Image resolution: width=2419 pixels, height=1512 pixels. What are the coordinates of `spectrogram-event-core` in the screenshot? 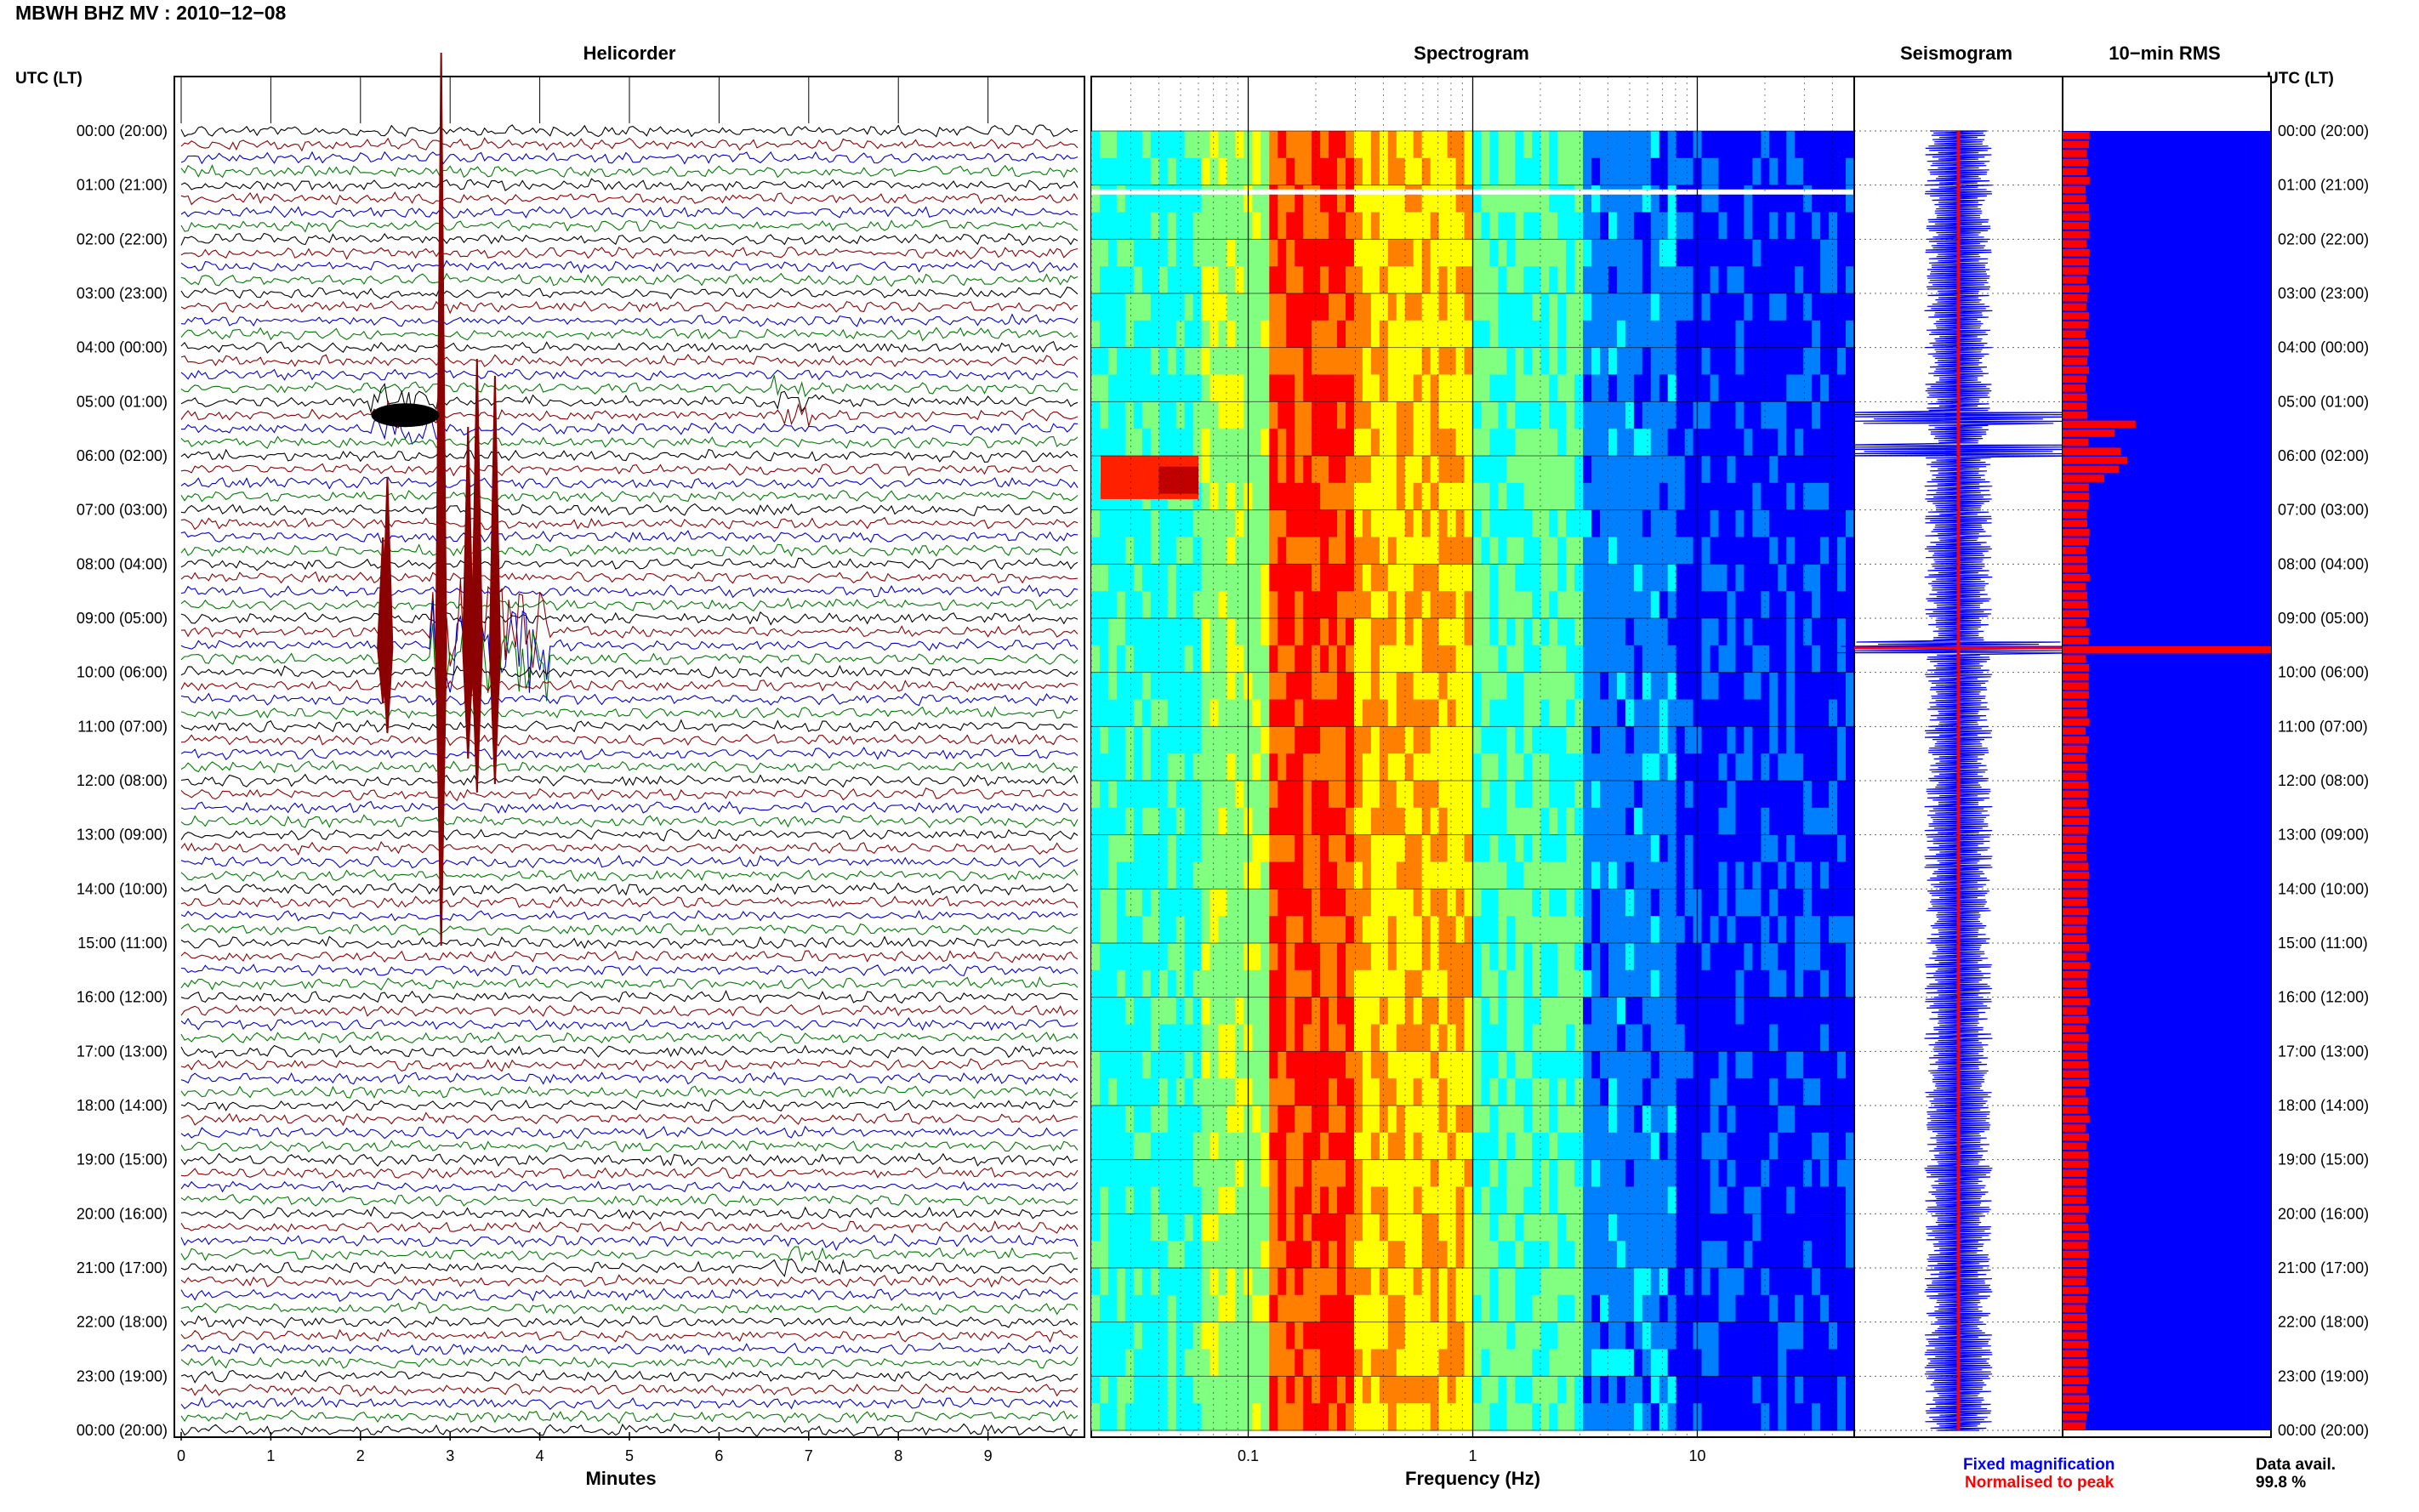 It's located at (1178, 480).